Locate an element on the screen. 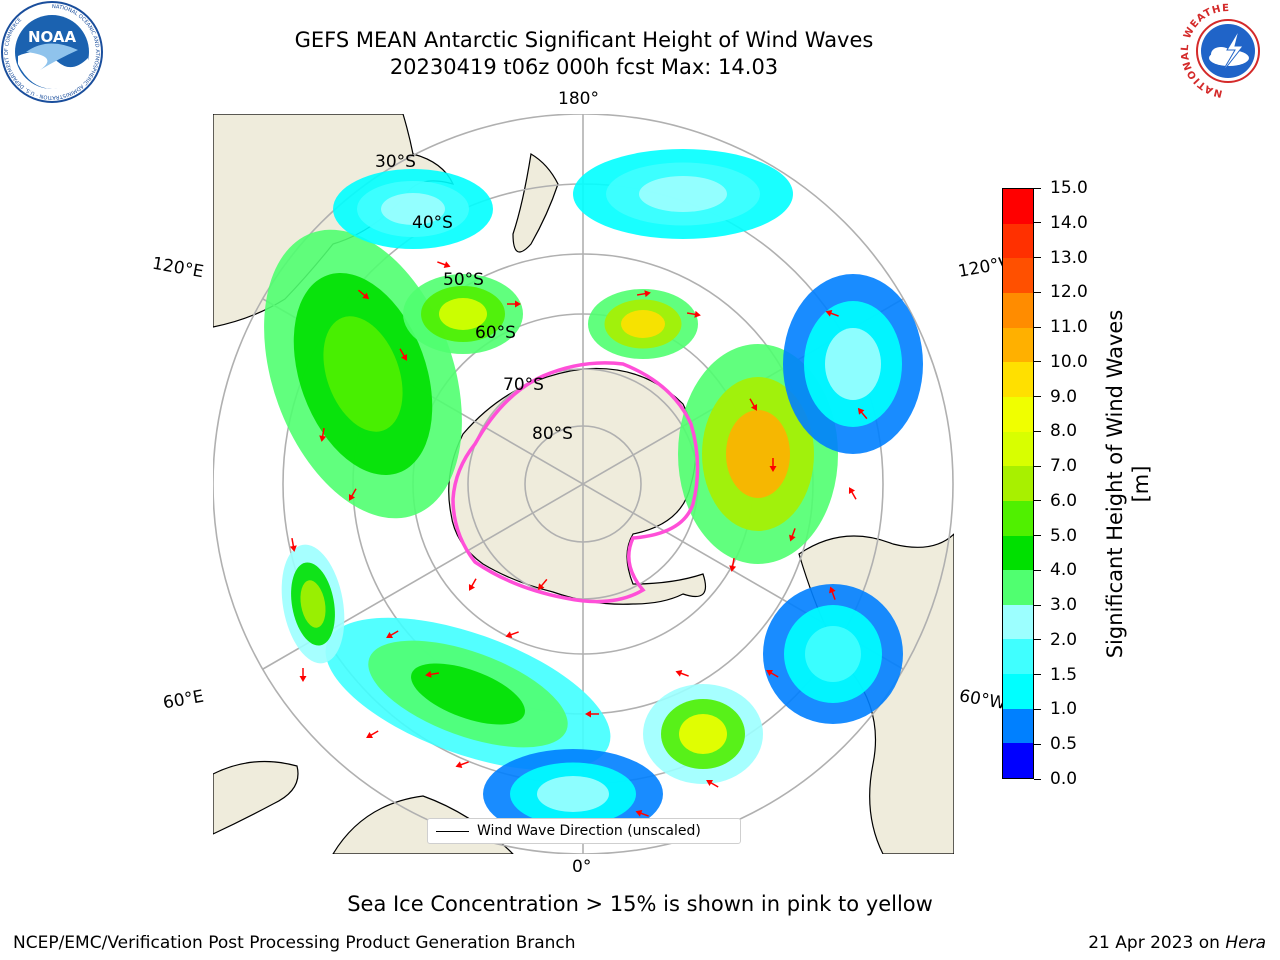 This screenshot has height=960, width=1280. colorbar-tick-label: 13.0 is located at coordinates (1061, 258).